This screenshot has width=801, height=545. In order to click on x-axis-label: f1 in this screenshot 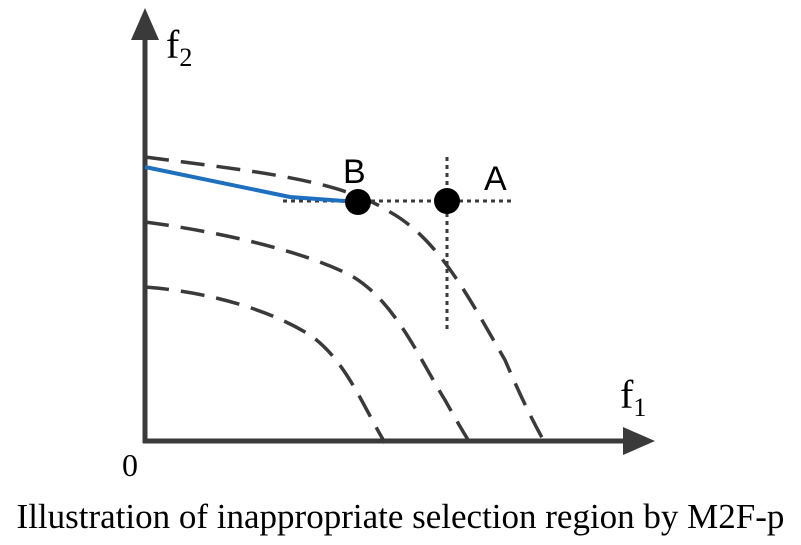, I will do `click(633, 397)`.